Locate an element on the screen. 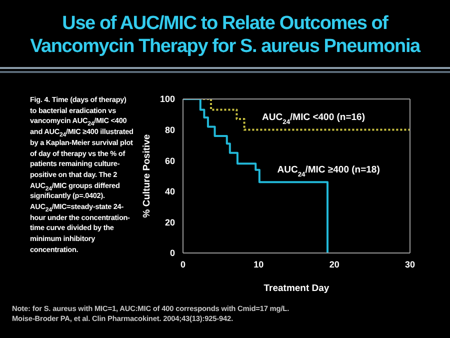 Image resolution: width=450 pixels, height=338 pixels. y-tick-label: 100 is located at coordinates (167, 99).